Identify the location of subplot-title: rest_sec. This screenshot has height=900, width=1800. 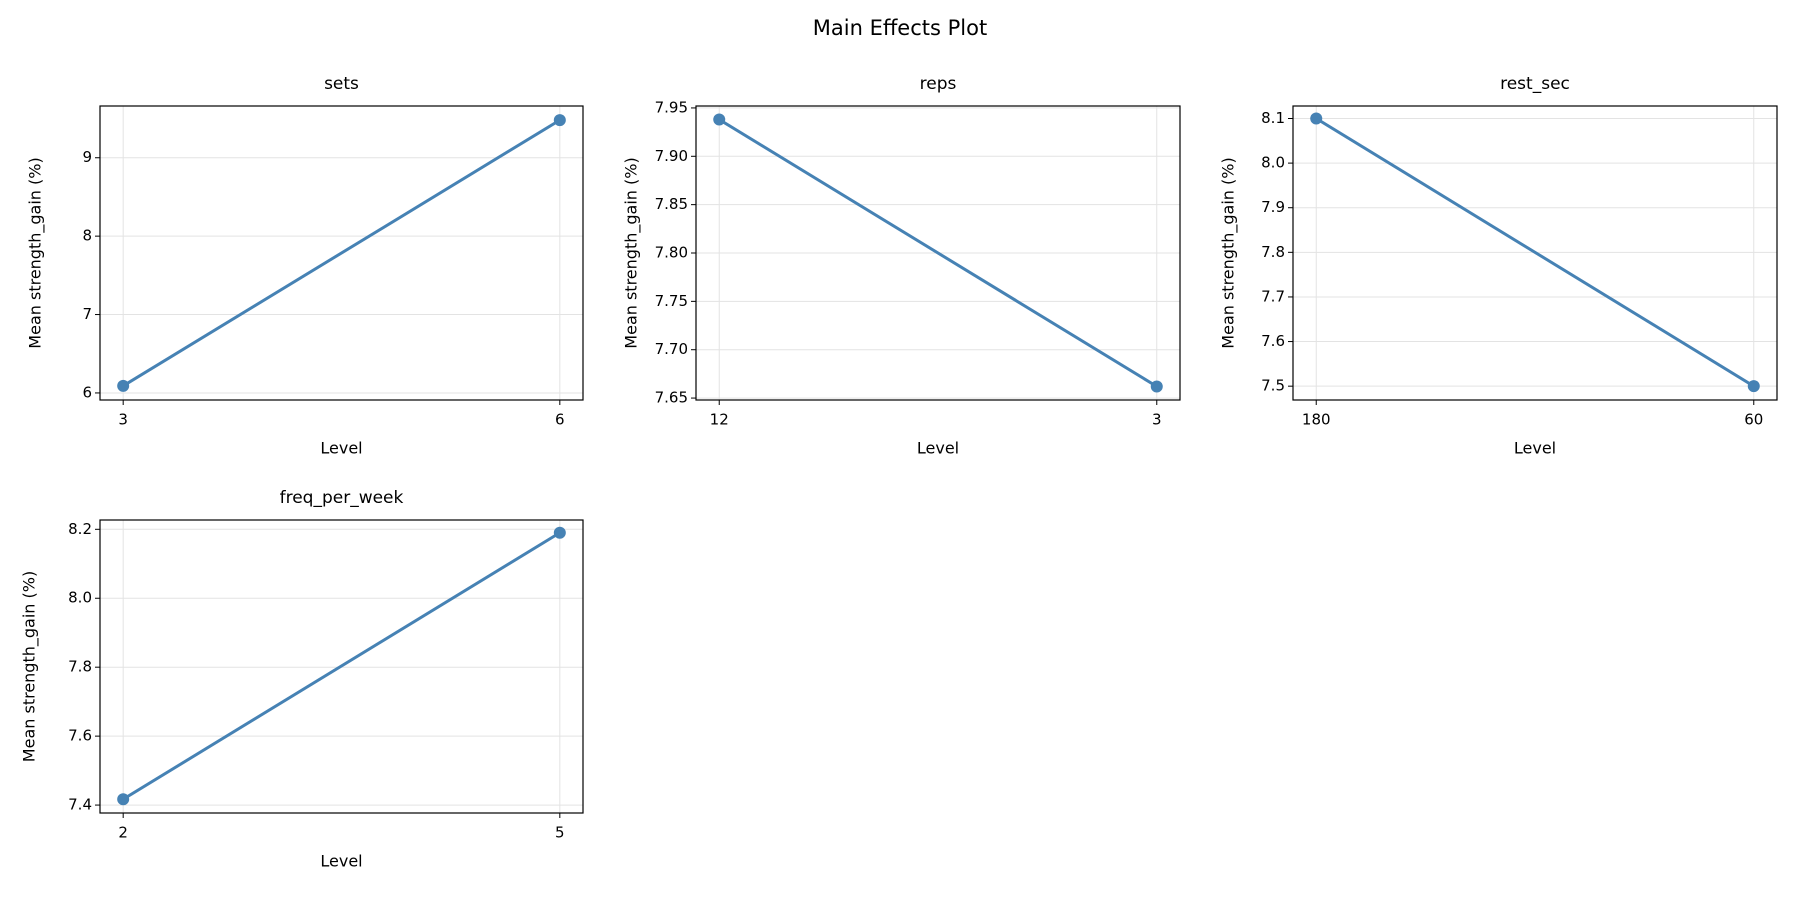
(1535, 84).